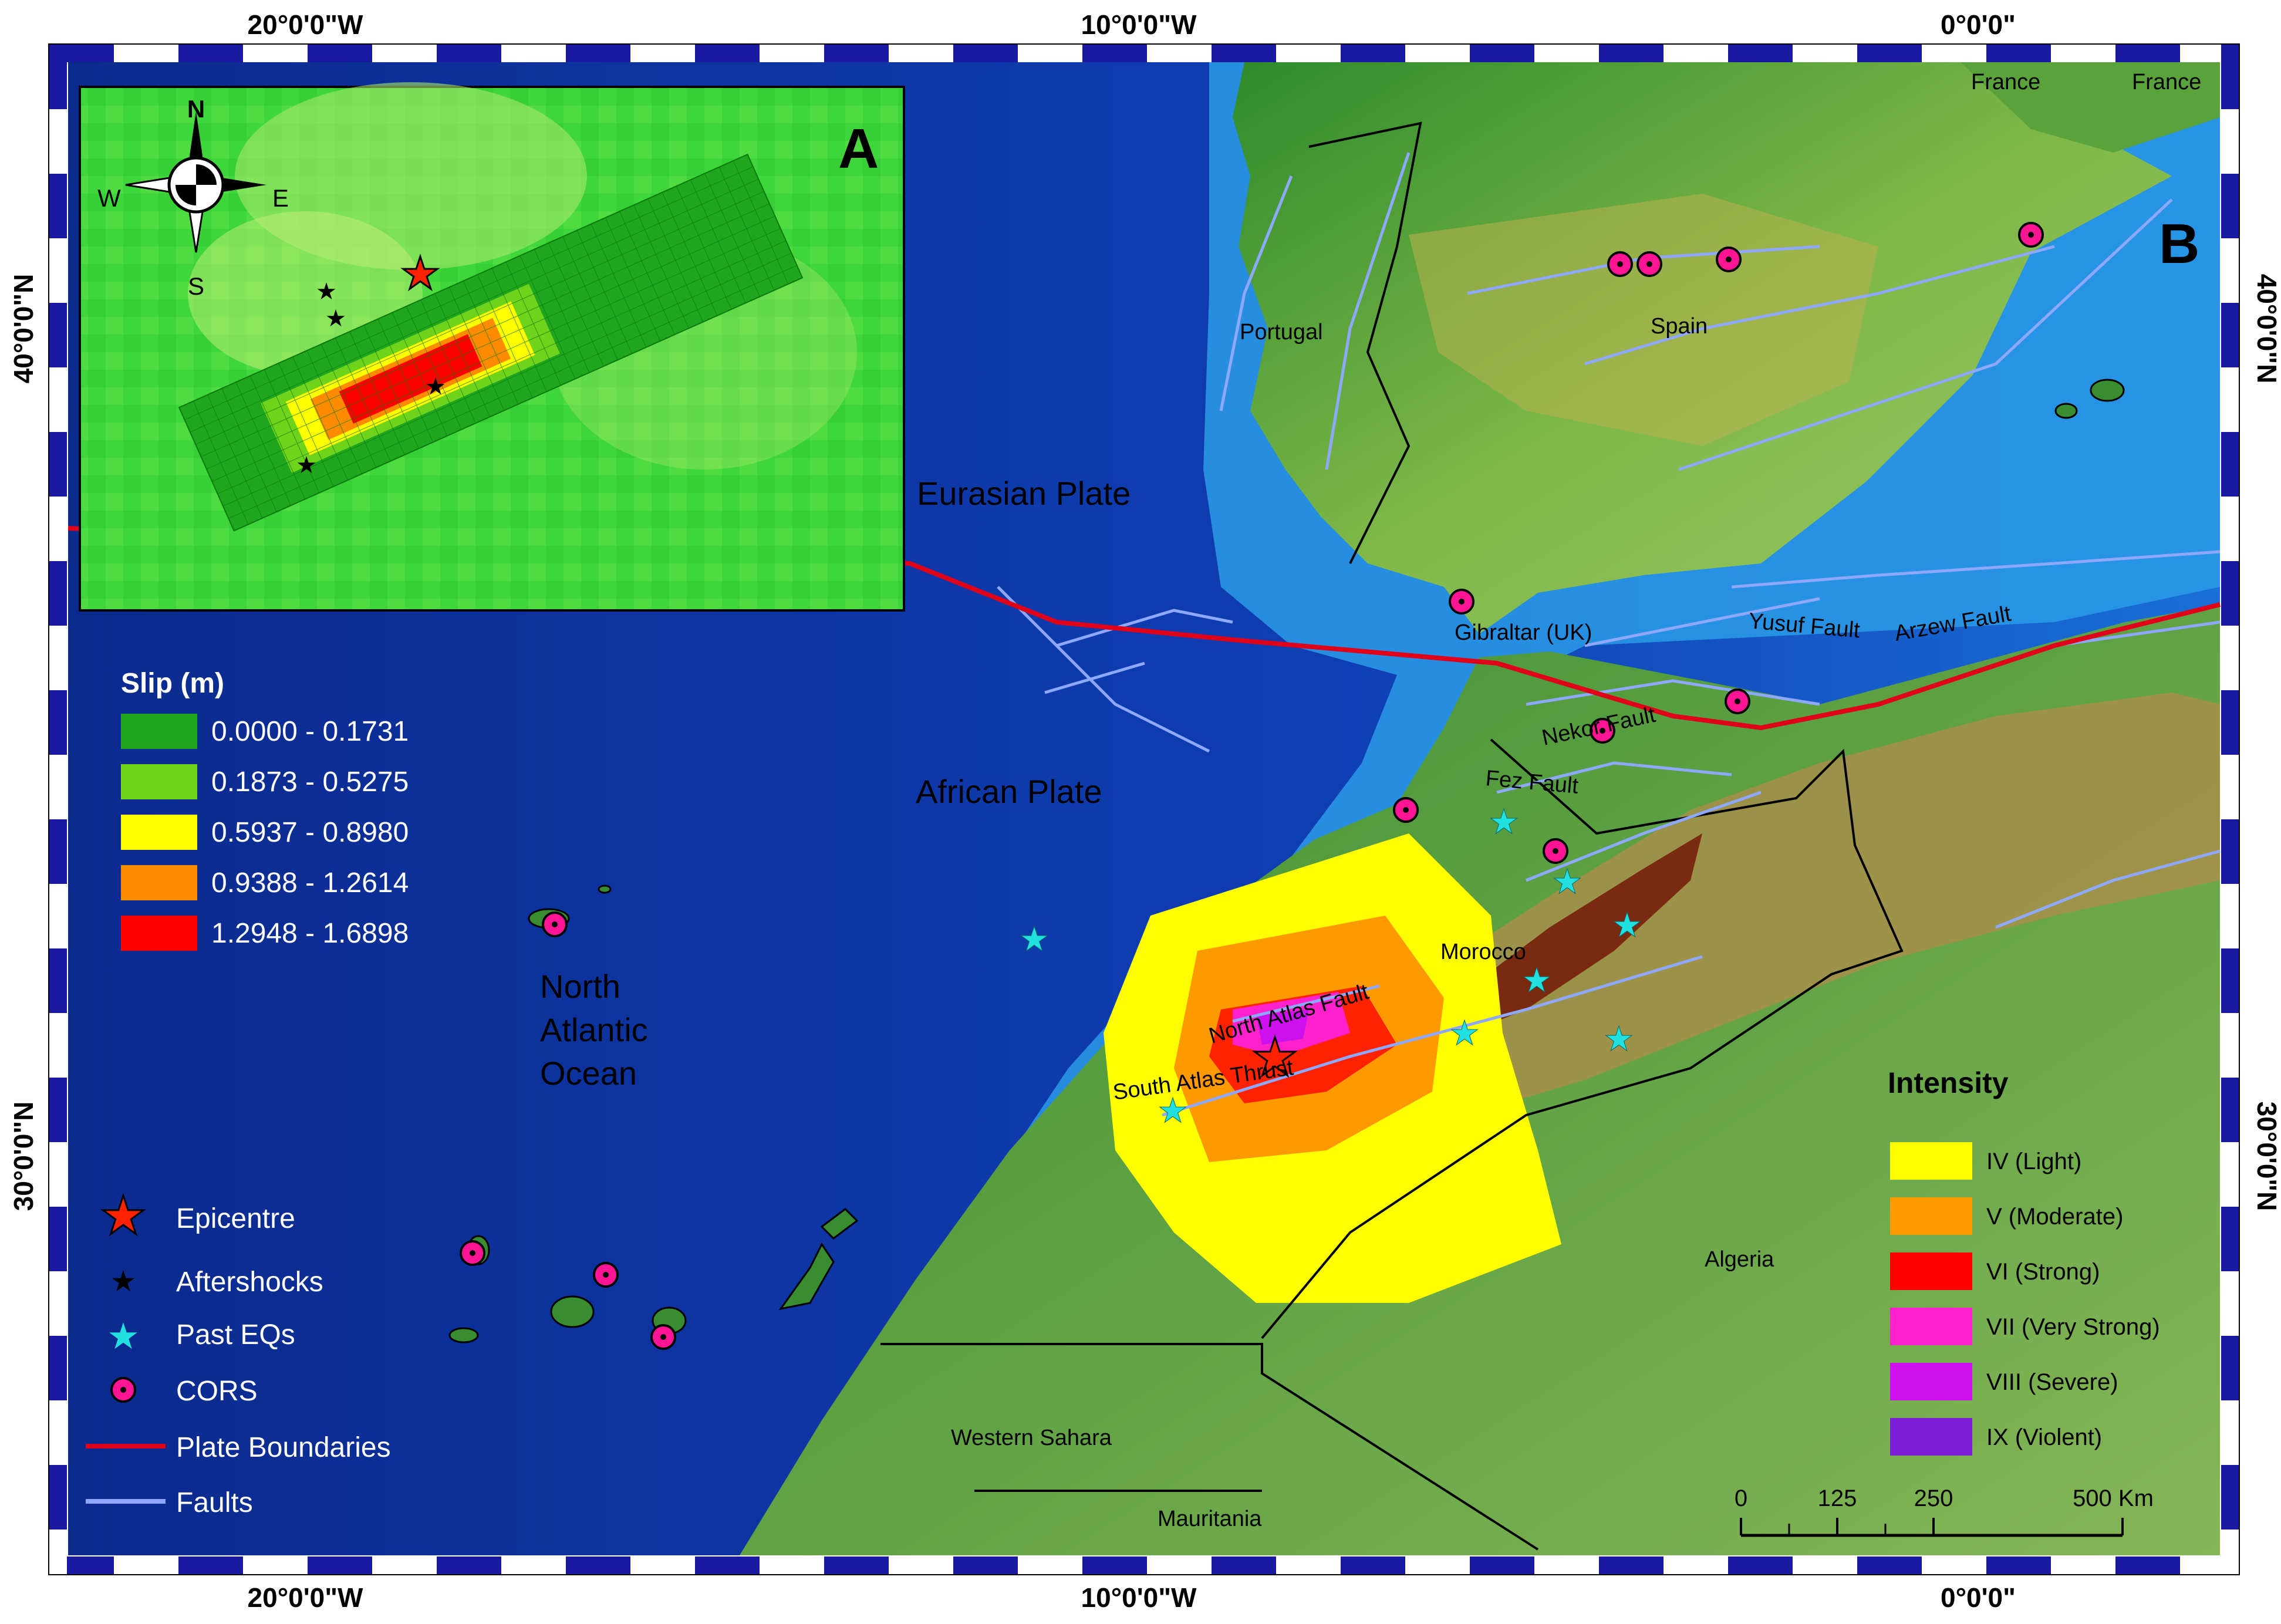 The image size is (2281, 1624). Describe the element at coordinates (1523, 632) in the screenshot. I see `svg-text: Gibraltar (UK)` at that location.